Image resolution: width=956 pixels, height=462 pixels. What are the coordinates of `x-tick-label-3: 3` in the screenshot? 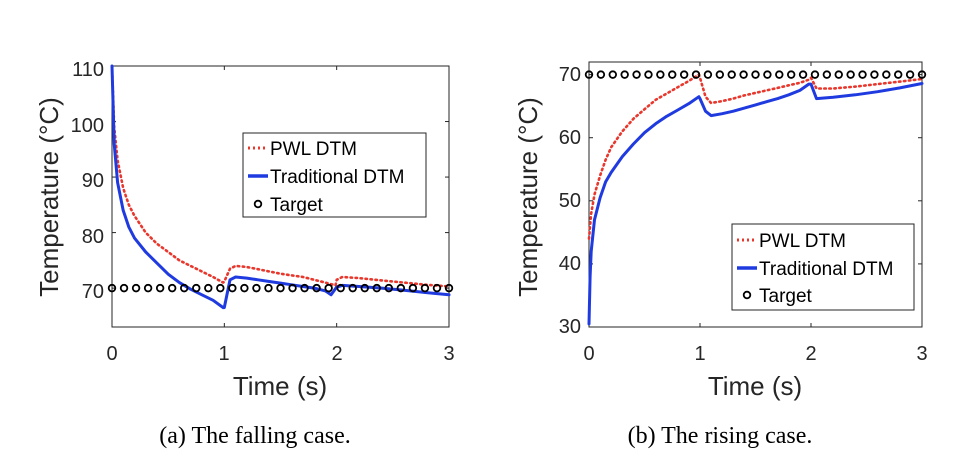 It's located at (448, 354).